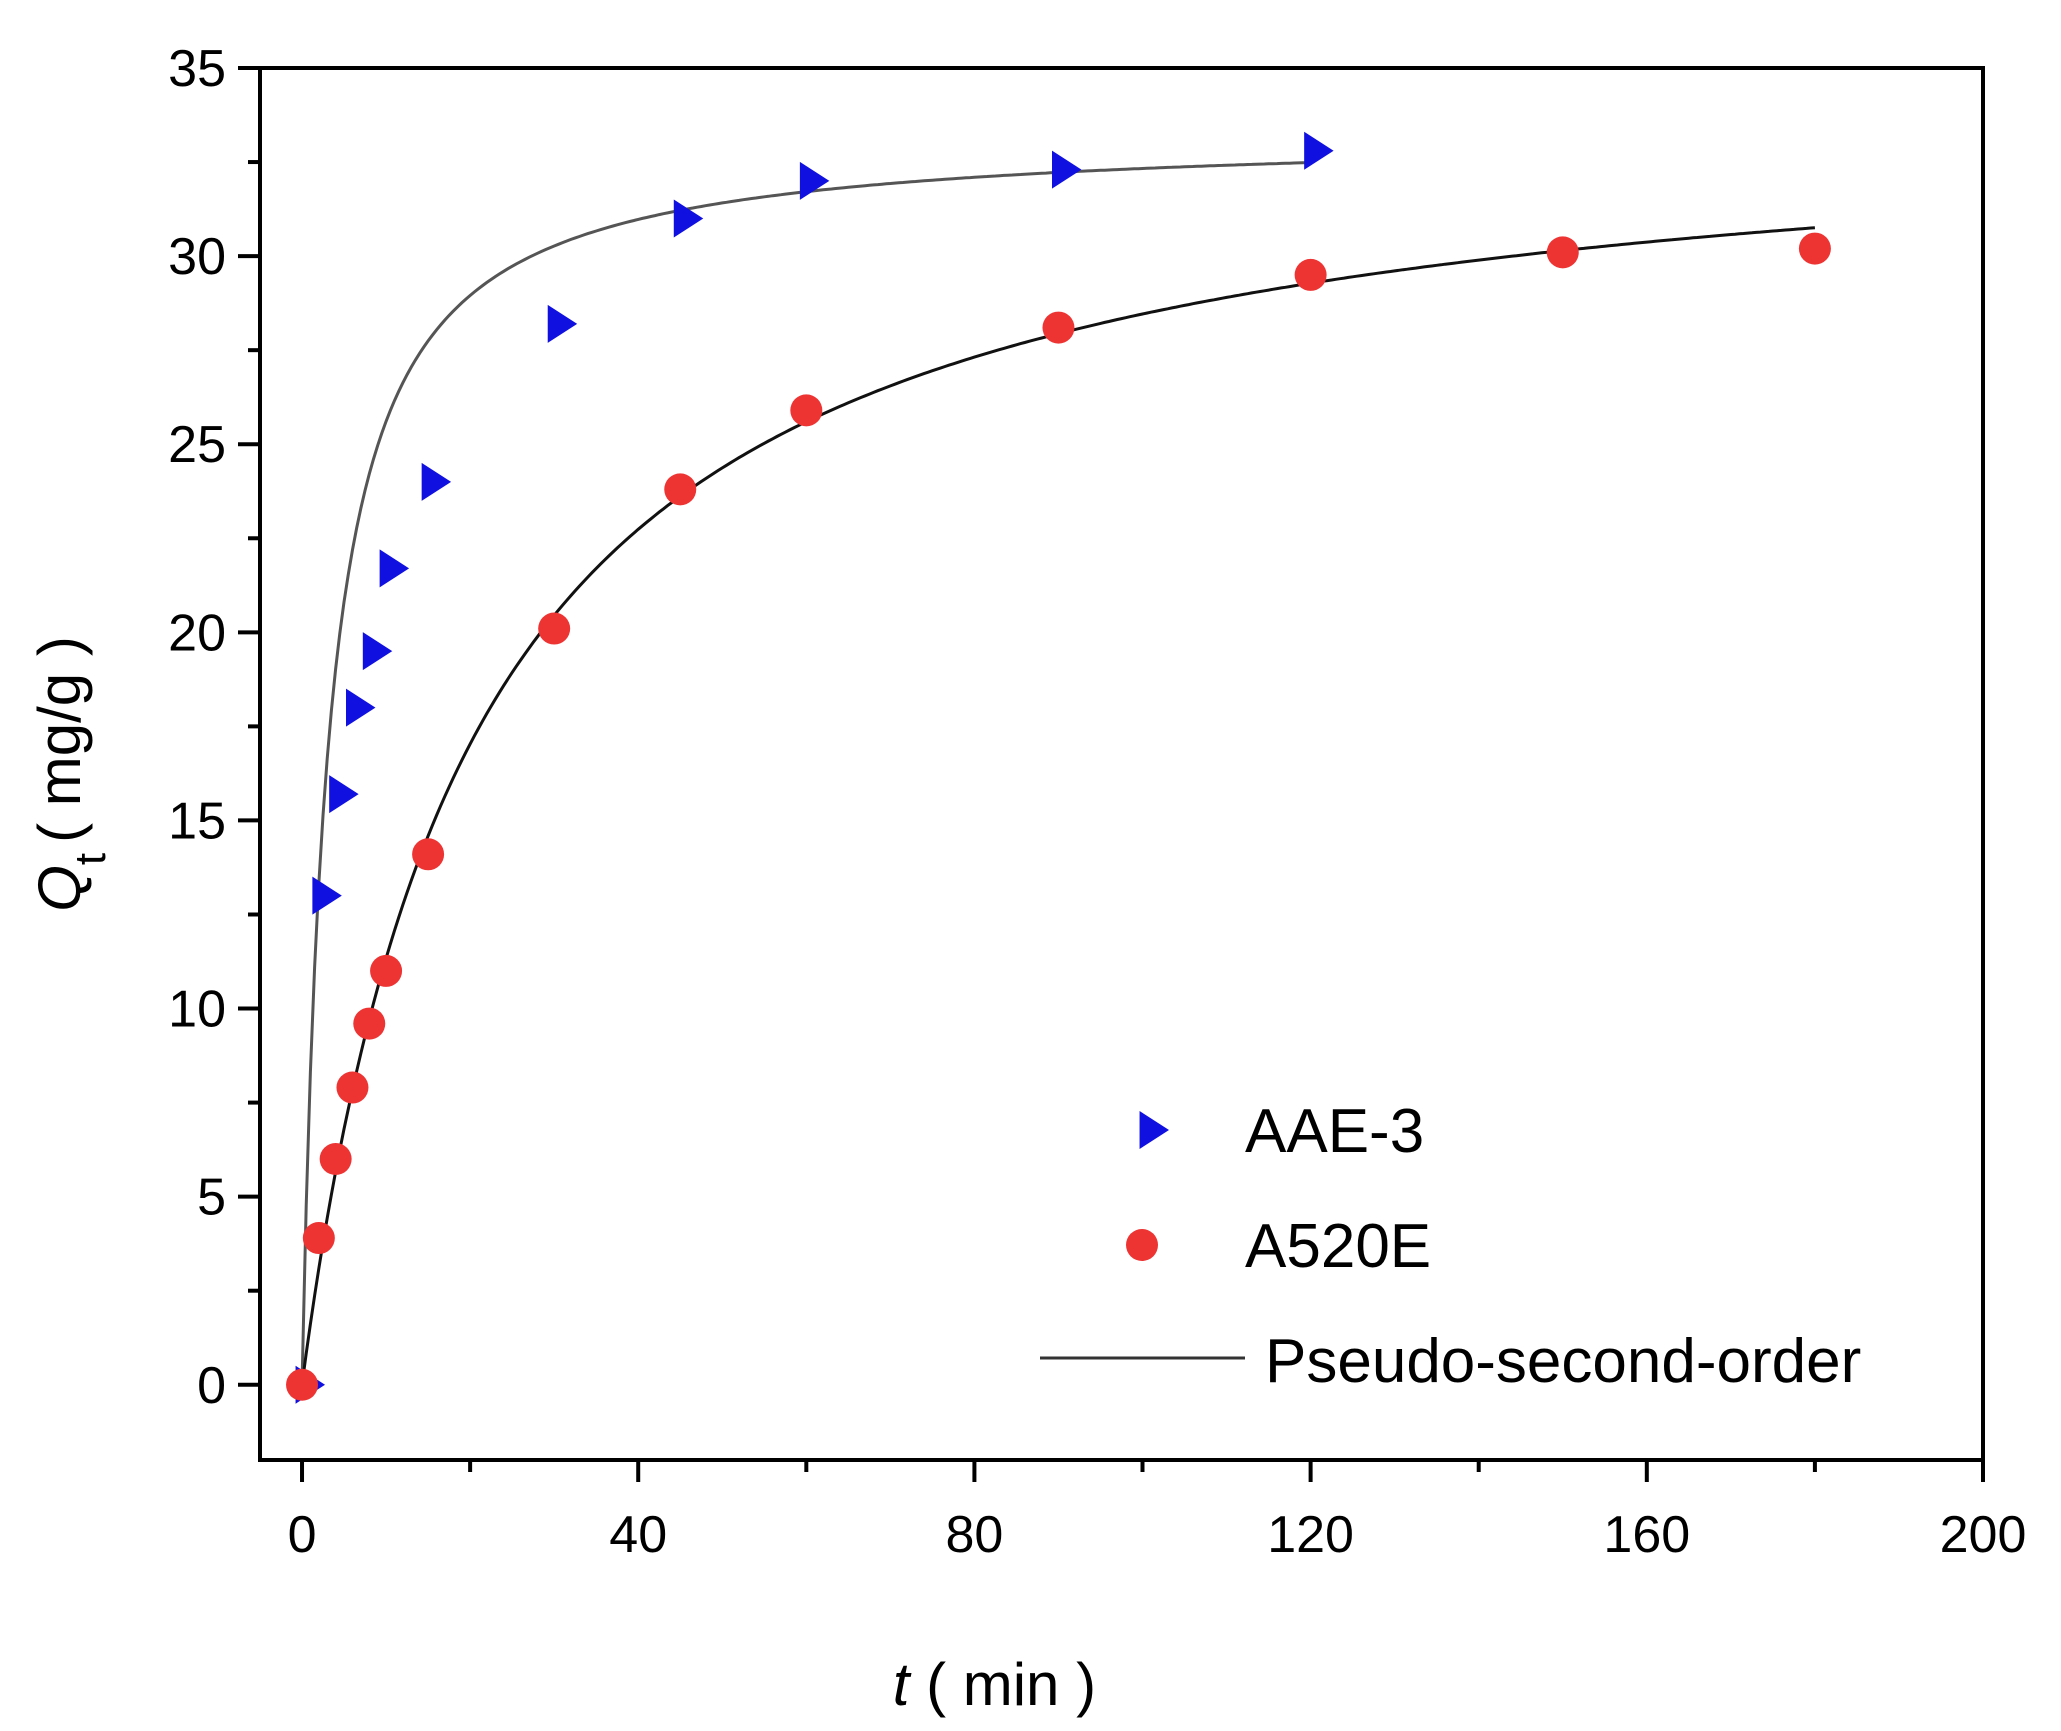 The height and width of the screenshot is (1731, 2061). What do you see at coordinates (1983, 1535) in the screenshot?
I see `x-tick-label: 200` at bounding box center [1983, 1535].